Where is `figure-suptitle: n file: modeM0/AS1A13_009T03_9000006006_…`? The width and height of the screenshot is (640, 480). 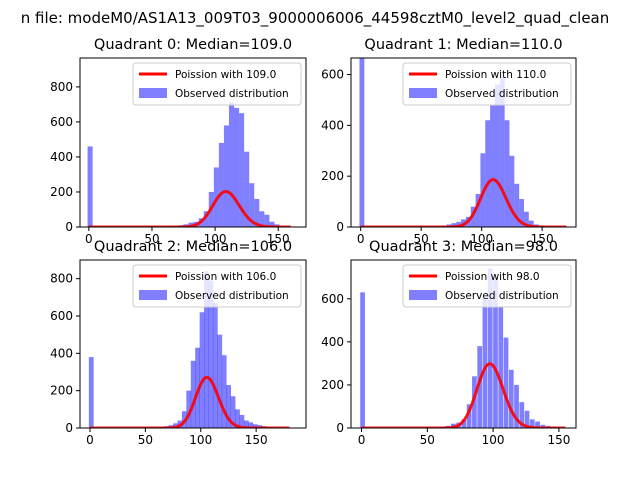
figure-suptitle: n file: modeM0/AS1A13_009T03_9000006006_… is located at coordinates (315, 18).